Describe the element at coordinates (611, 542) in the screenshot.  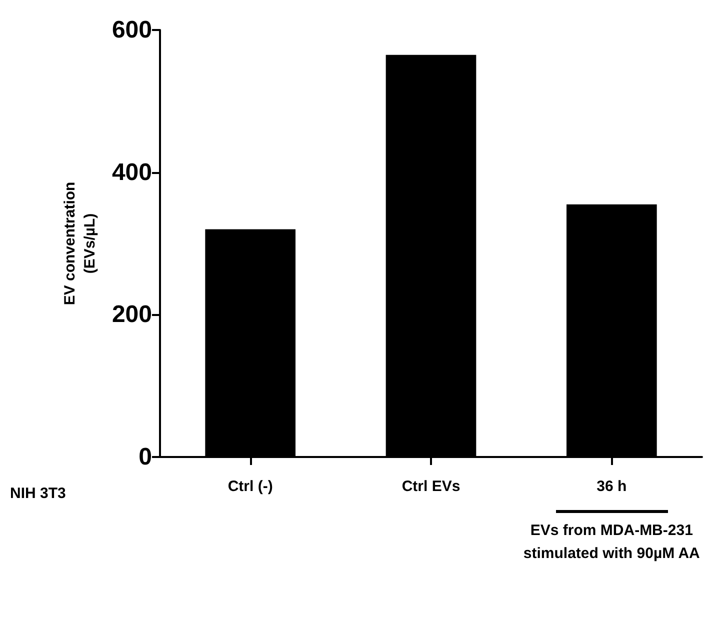
I see `text: EVs from MDA-MB-231 stimulated with 90µM AA` at that location.